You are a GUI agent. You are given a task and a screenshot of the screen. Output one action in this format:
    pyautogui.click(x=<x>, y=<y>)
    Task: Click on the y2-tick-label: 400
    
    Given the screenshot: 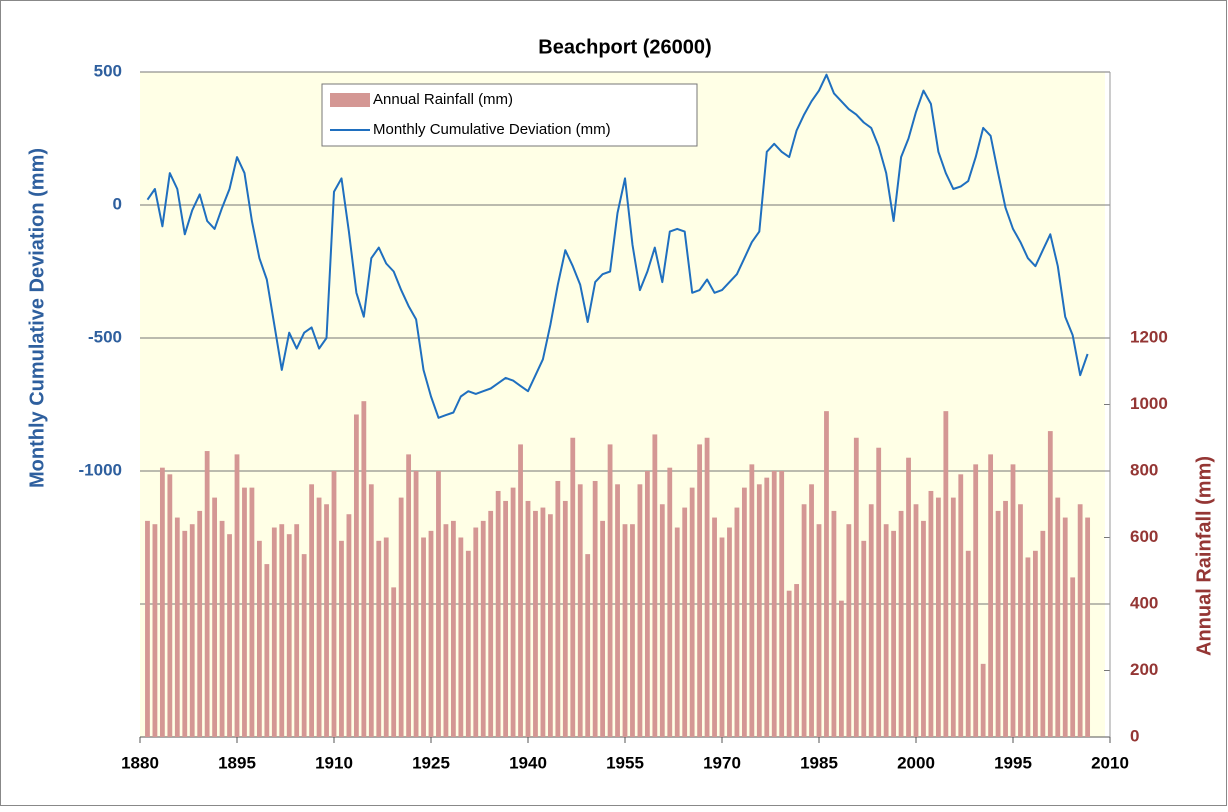 What is the action you would take?
    pyautogui.click(x=1144, y=602)
    